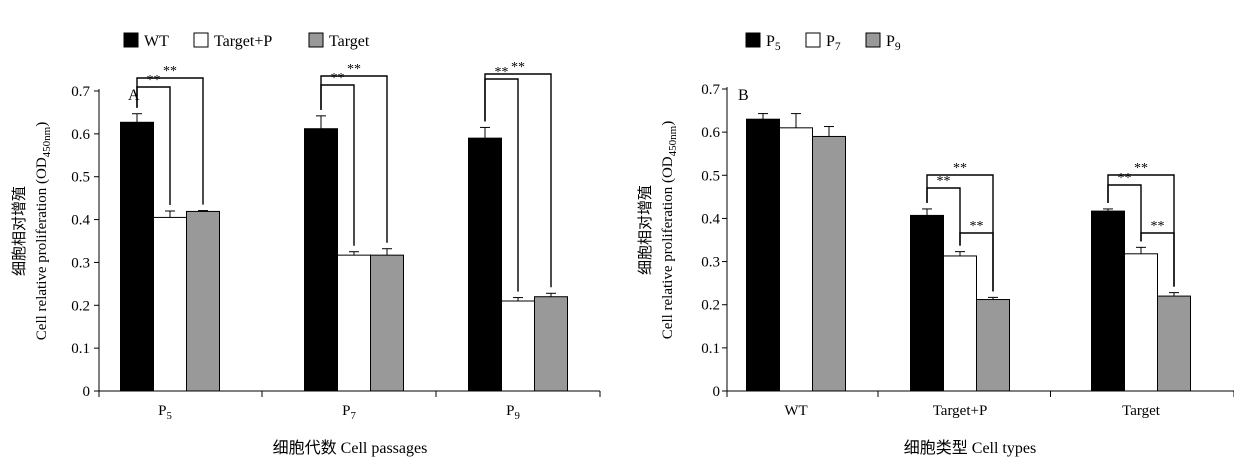  I want to click on x-category-label: Target+P, so click(960, 411).